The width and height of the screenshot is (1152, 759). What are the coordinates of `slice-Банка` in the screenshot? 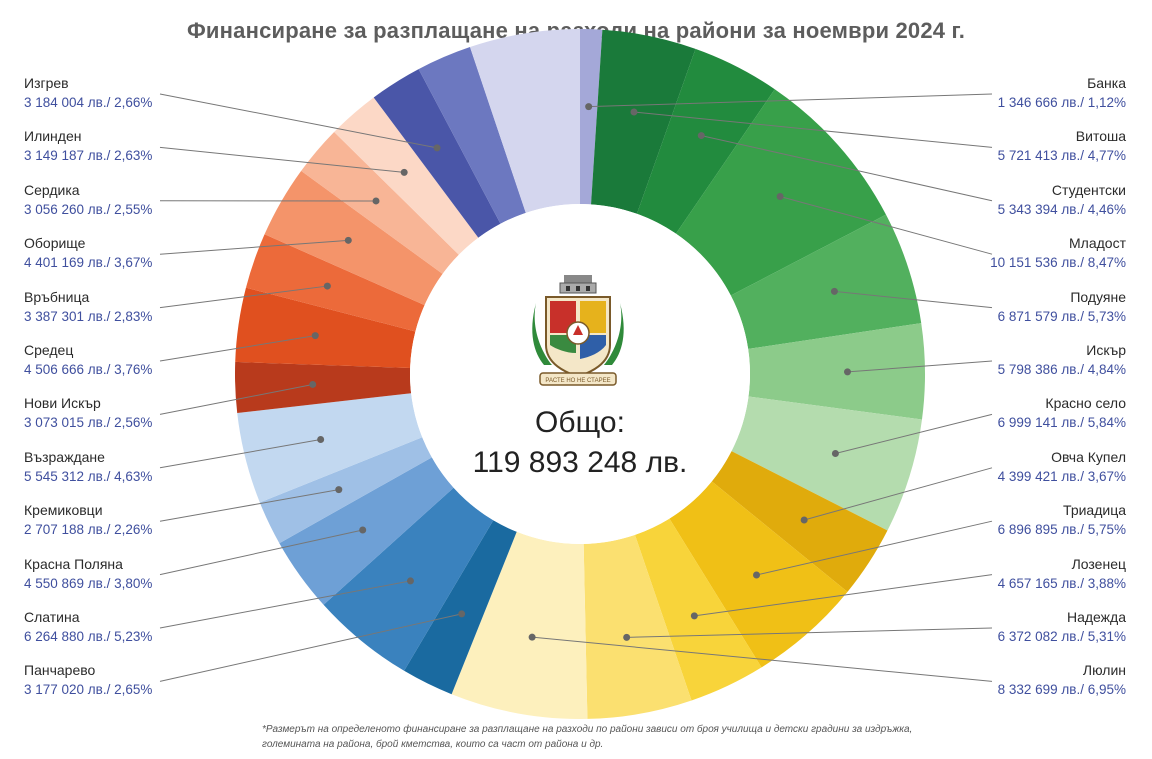 It's located at (591, 117).